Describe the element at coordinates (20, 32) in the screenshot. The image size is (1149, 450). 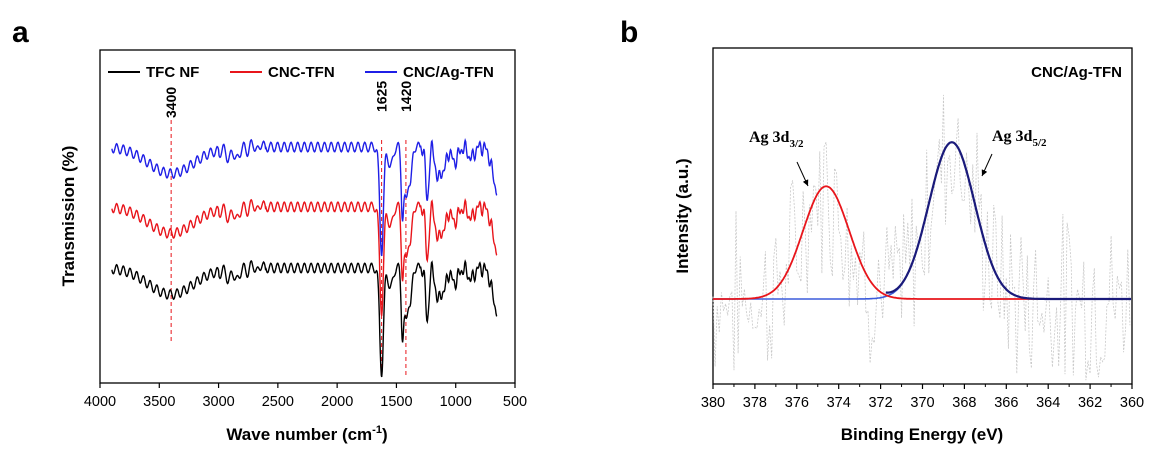
I see `panel-a-letter: a` at that location.